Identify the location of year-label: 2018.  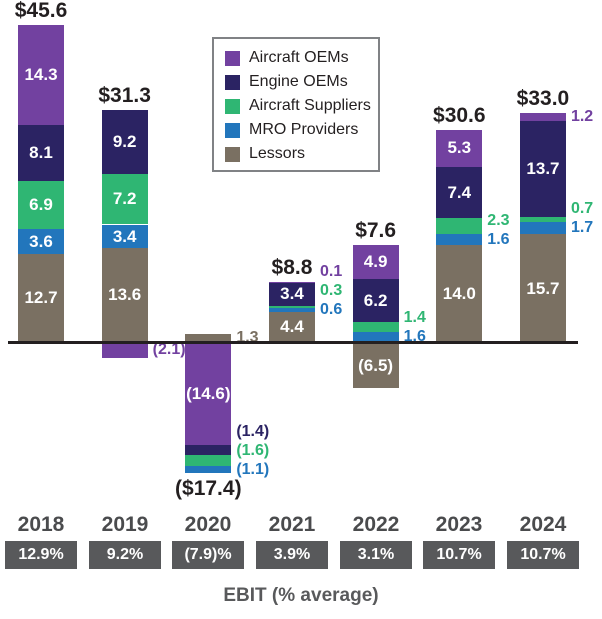
(41, 524).